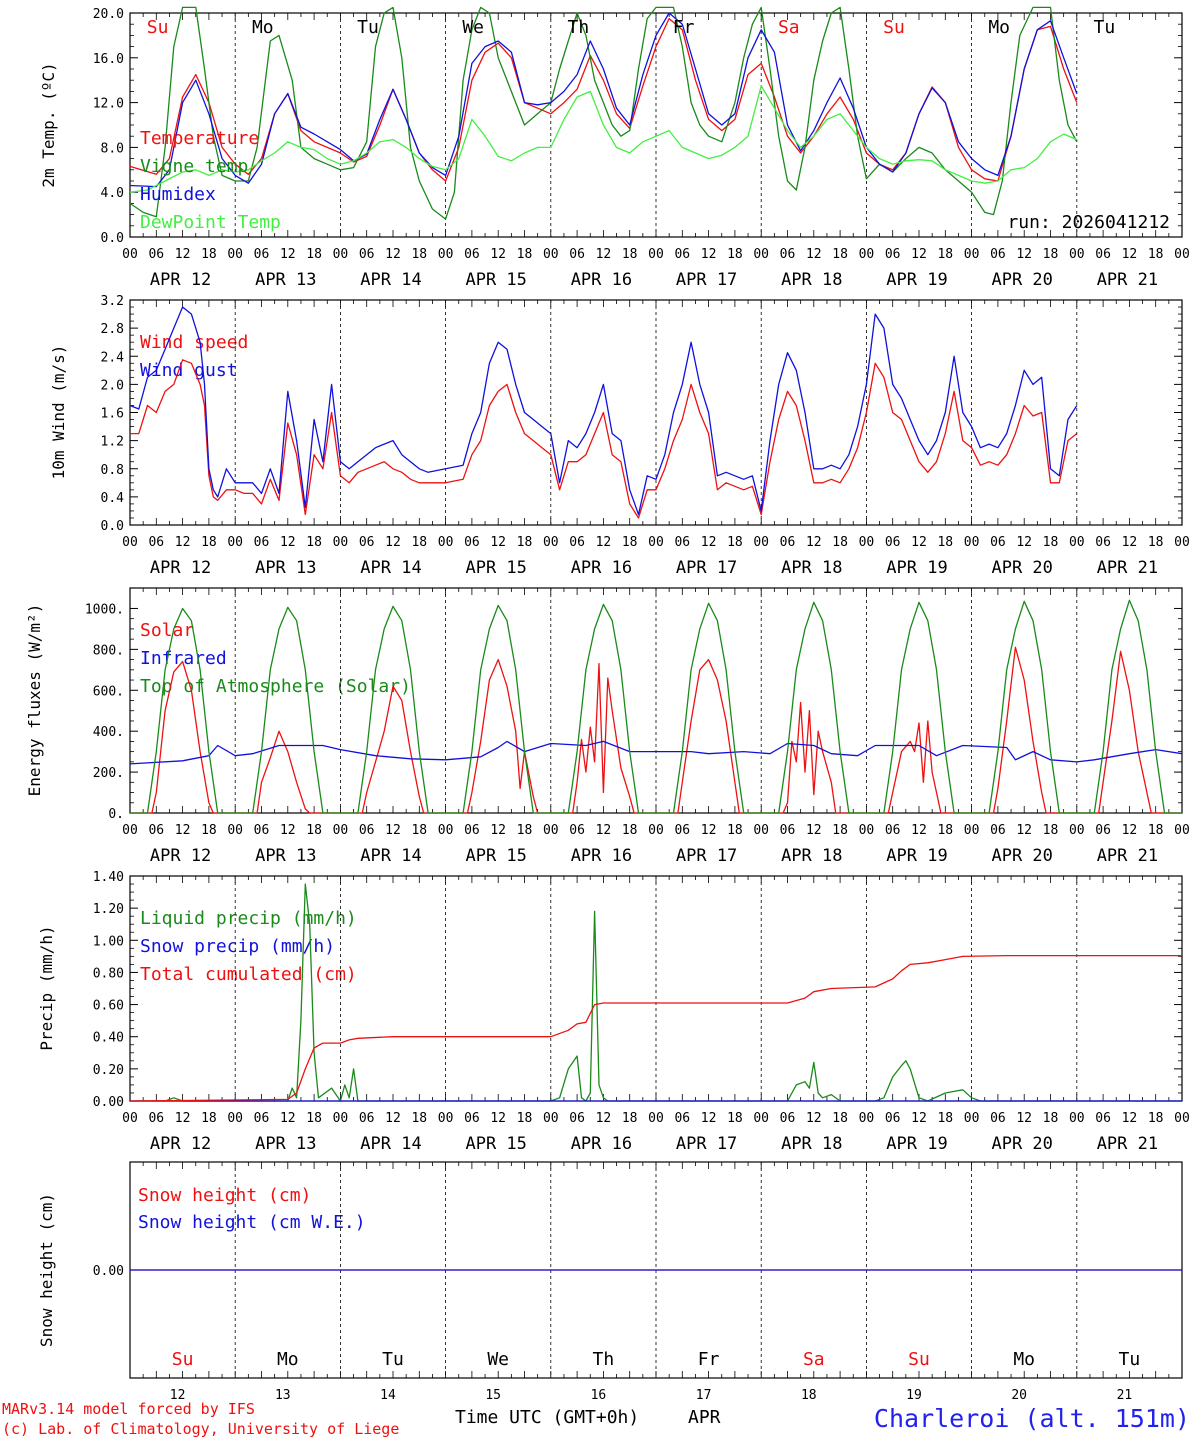 This screenshot has width=1194, height=1440. What do you see at coordinates (603, 139) in the screenshot?
I see `series-line-dewpoint-temp` at bounding box center [603, 139].